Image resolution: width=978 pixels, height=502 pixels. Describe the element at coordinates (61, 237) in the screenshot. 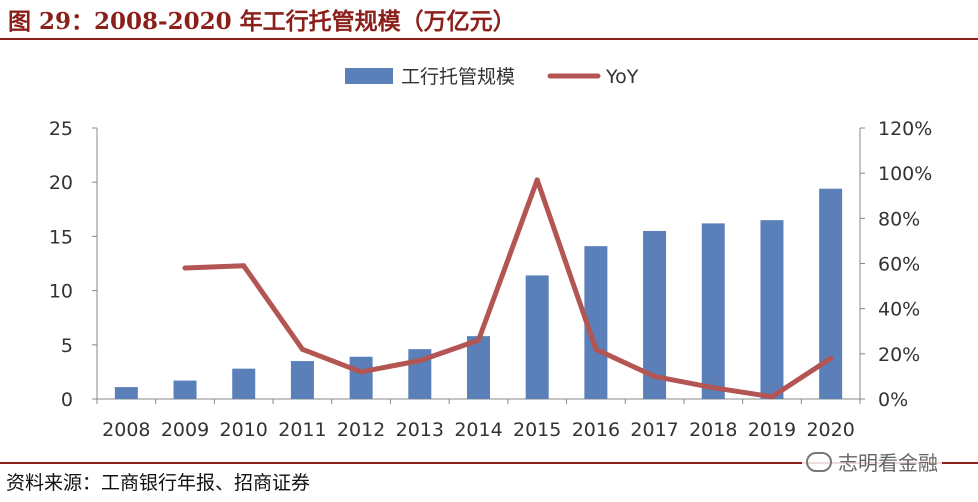

I see `left-axis-tick-label: 15` at that location.